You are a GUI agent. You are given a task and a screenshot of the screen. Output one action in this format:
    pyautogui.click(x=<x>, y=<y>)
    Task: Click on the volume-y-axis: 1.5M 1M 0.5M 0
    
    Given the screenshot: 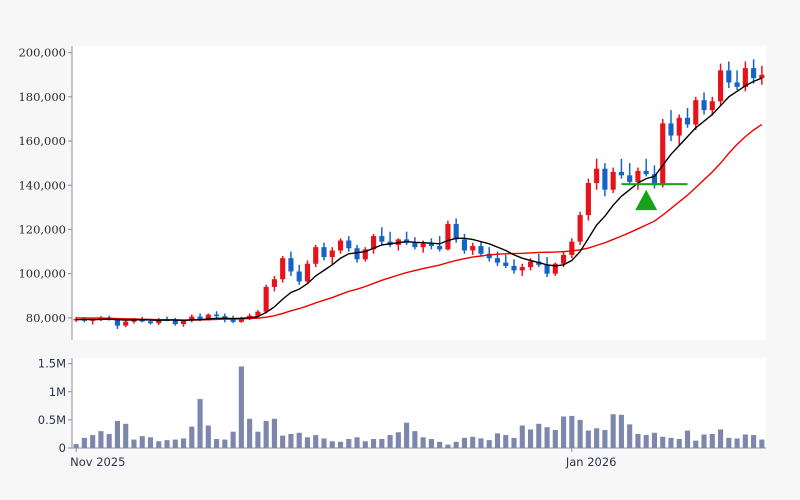 What is the action you would take?
    pyautogui.click(x=55, y=406)
    